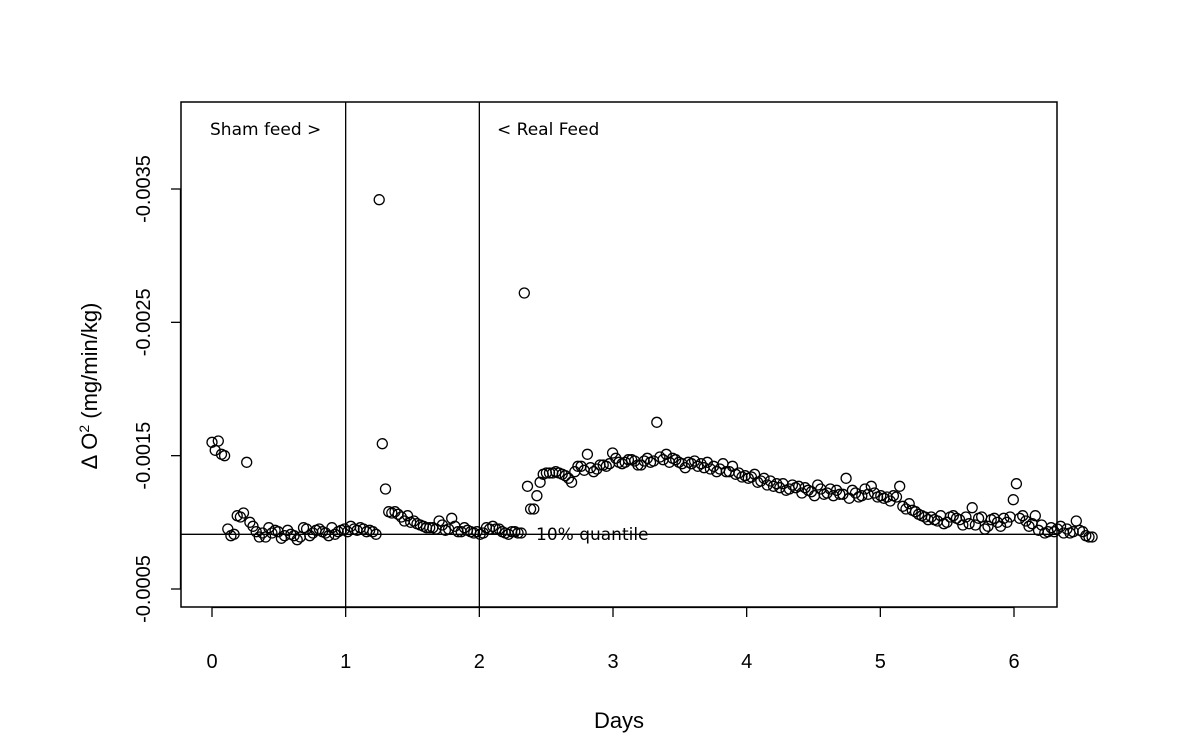 The height and width of the screenshot is (749, 1200). What do you see at coordinates (84, 429) in the screenshot?
I see `y-axis-title-superscript: 2` at bounding box center [84, 429].